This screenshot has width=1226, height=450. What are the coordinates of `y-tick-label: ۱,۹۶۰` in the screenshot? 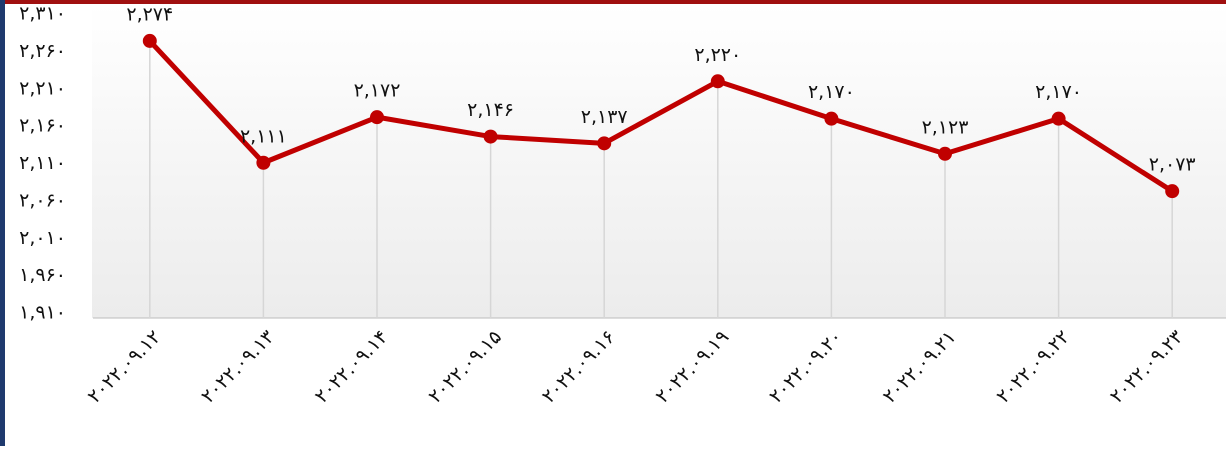 It's located at (42, 275).